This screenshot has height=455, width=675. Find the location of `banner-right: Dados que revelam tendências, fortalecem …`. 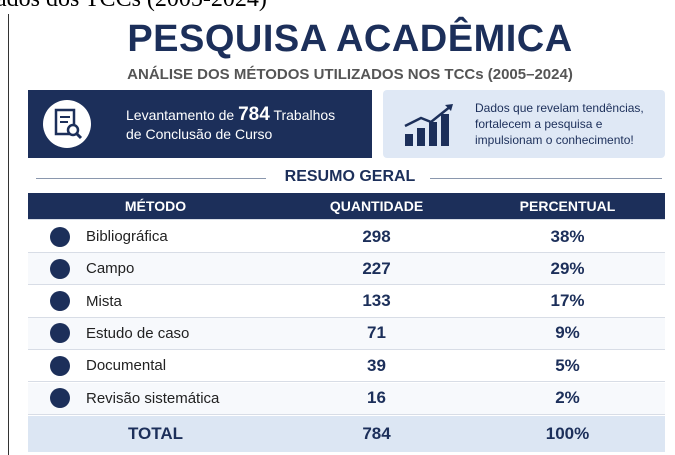

banner-right: Dados que revelam tendências, fortalecem … is located at coordinates (524, 124).